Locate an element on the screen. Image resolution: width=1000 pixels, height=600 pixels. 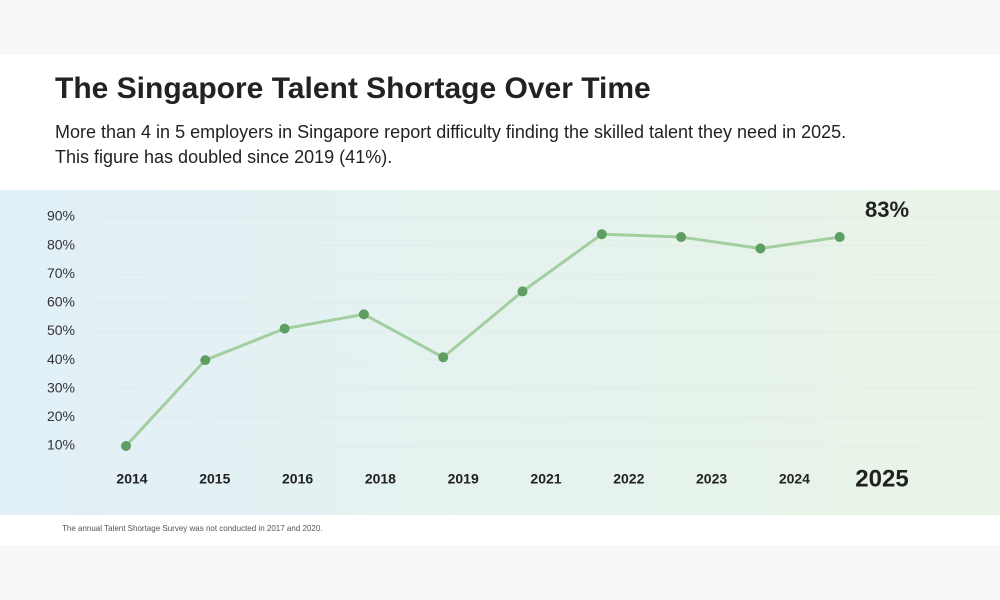
y-tick-label: 50% is located at coordinates (61, 330).